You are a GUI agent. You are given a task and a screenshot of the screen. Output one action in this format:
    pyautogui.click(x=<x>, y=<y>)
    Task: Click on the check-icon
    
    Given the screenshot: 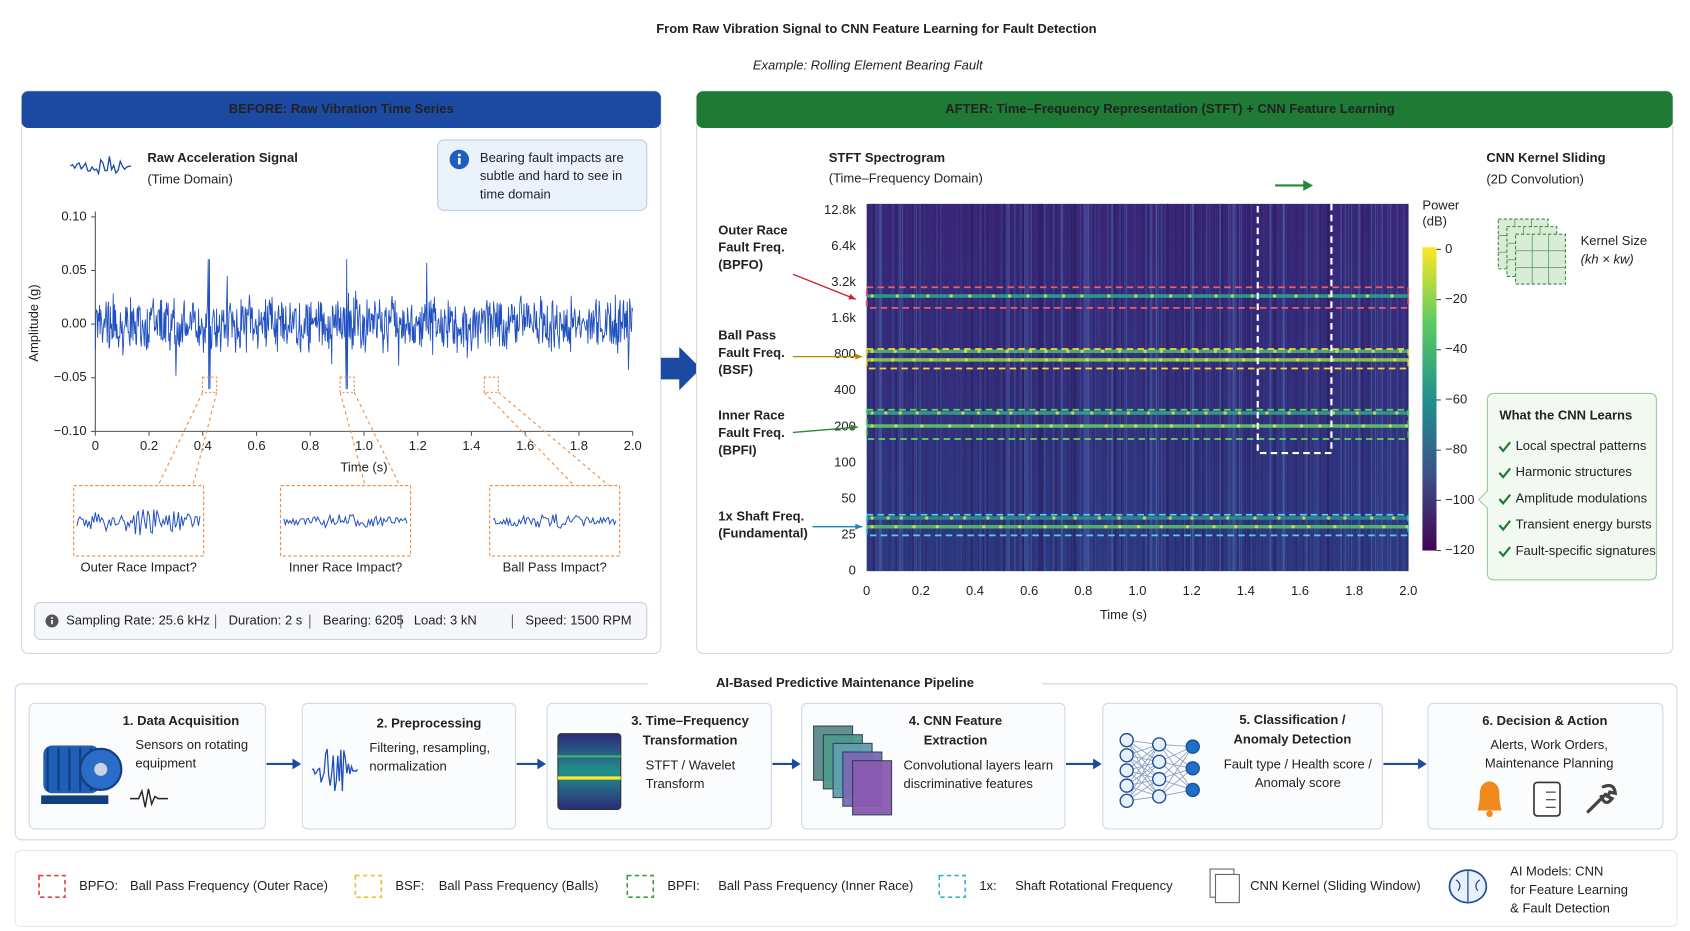 What is the action you would take?
    pyautogui.click(x=1505, y=499)
    